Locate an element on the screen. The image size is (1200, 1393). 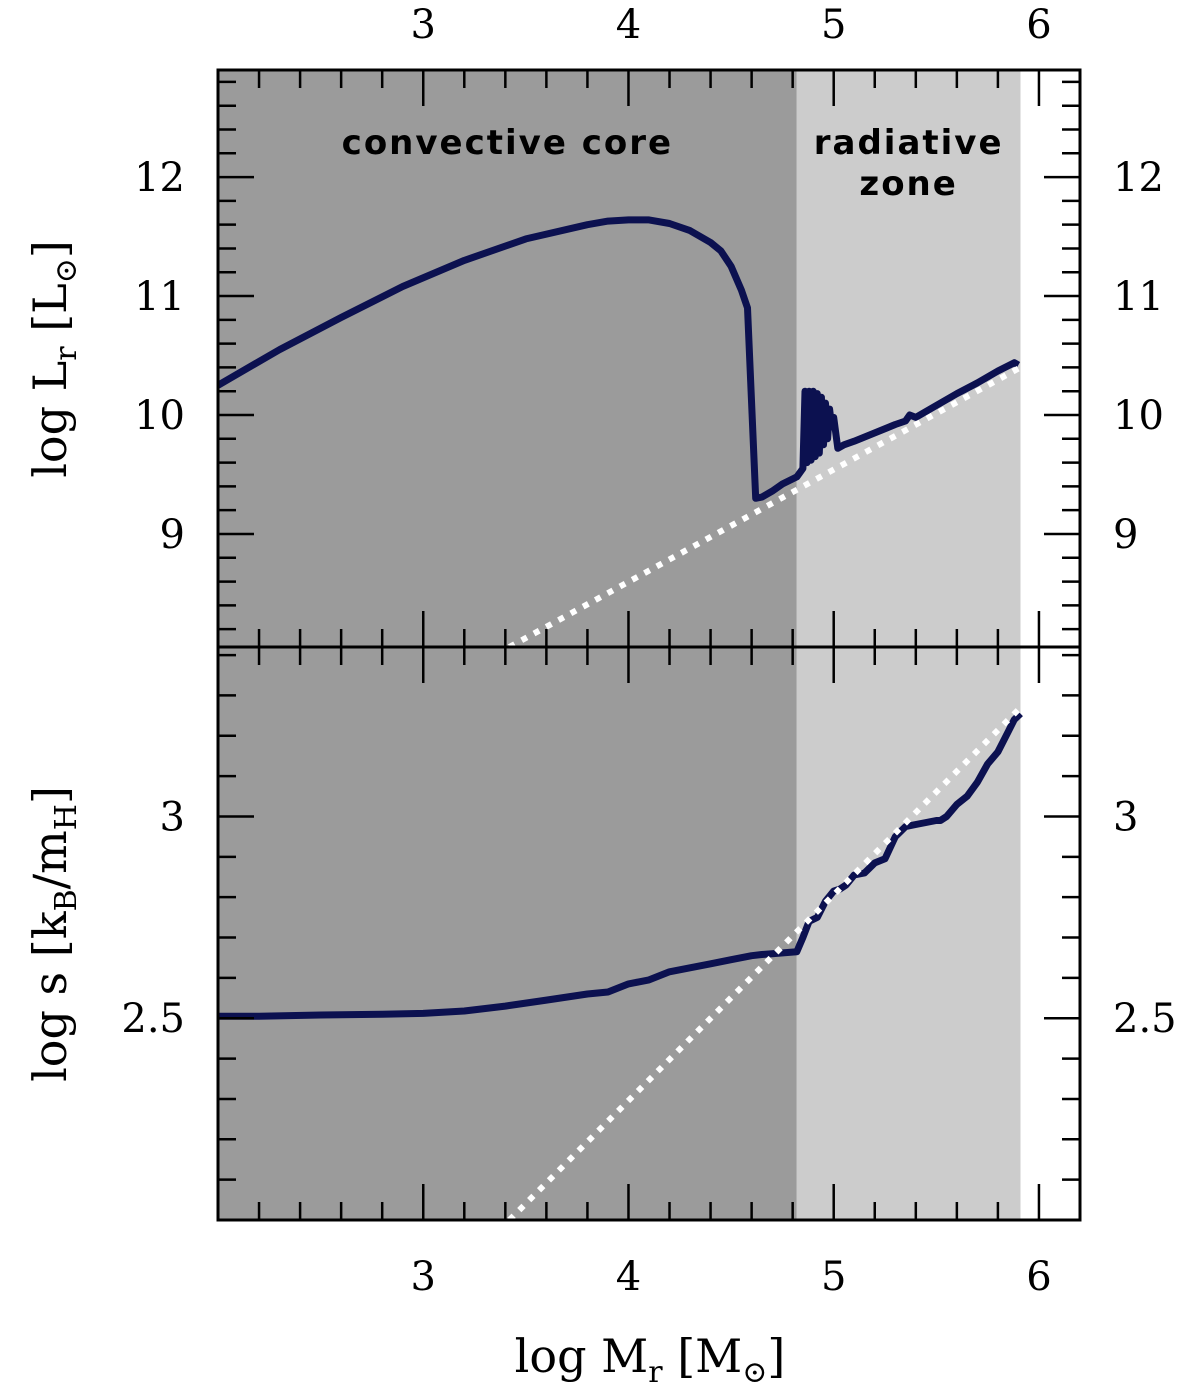
y-tick-label-left: 11 is located at coordinates (159, 297).